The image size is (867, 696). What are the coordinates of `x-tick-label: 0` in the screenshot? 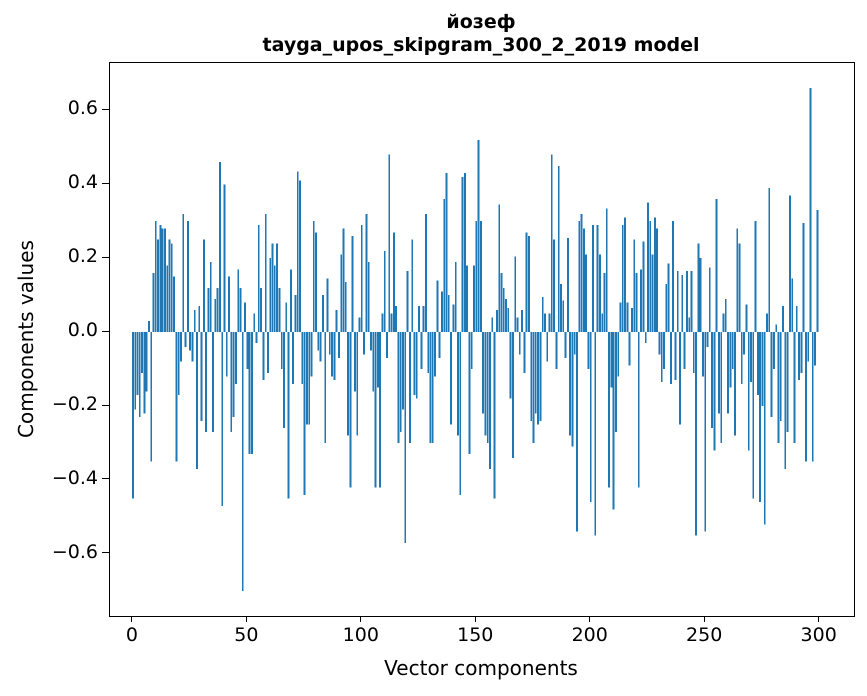 It's located at (131, 635).